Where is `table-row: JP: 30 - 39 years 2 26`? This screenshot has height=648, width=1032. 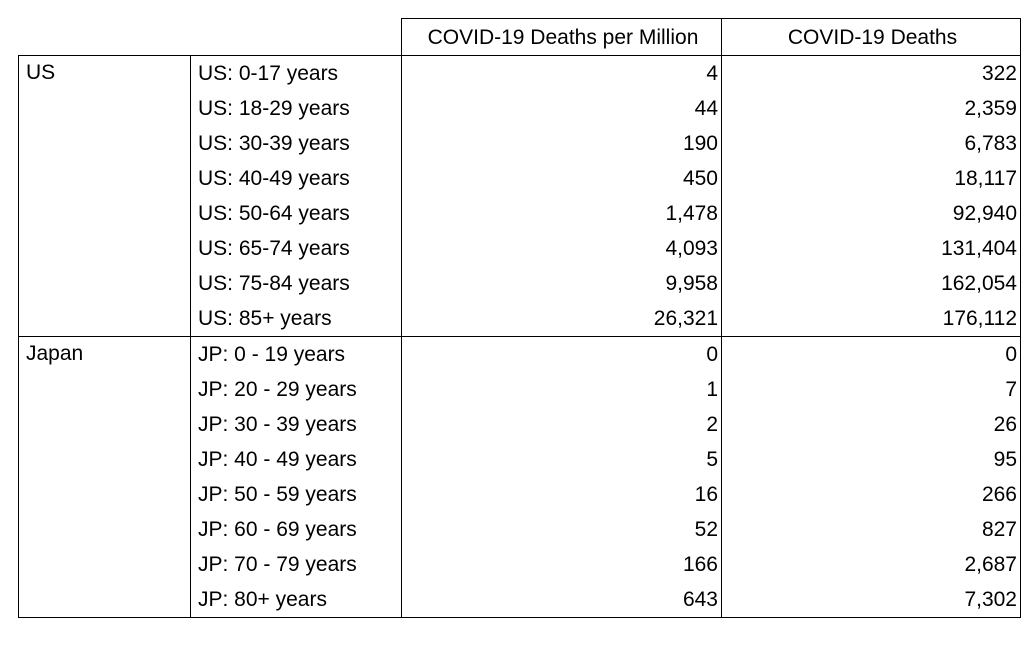 table-row: JP: 30 - 39 years 2 26 is located at coordinates (520, 424).